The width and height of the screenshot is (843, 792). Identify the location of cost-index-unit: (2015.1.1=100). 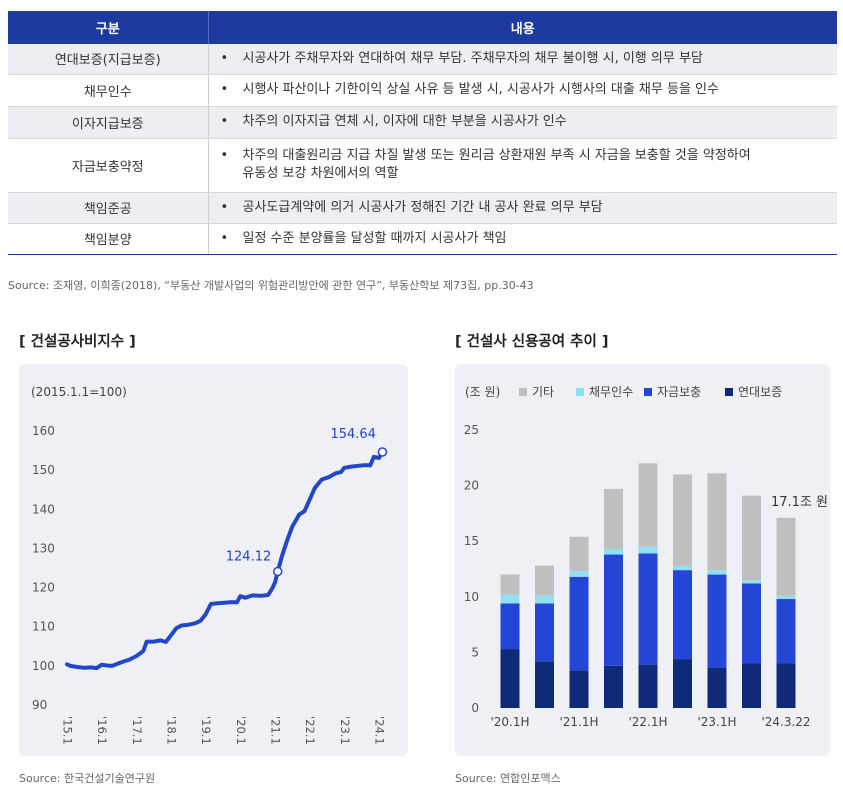
(79, 392).